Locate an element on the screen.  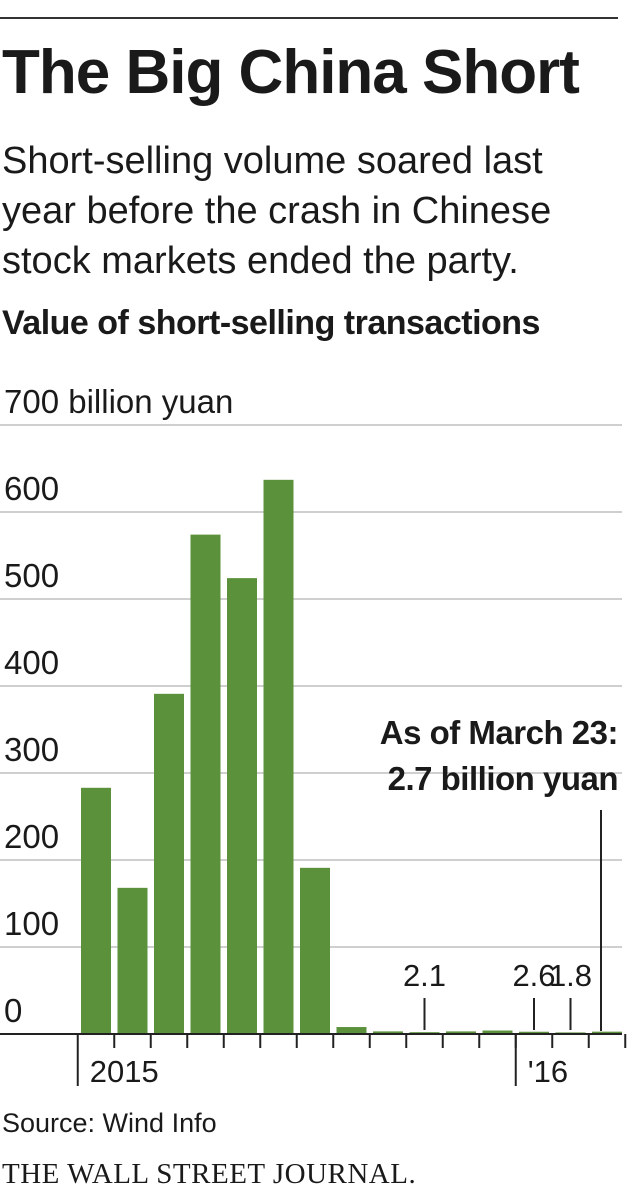
y-tick-label: 300 is located at coordinates (31, 749).